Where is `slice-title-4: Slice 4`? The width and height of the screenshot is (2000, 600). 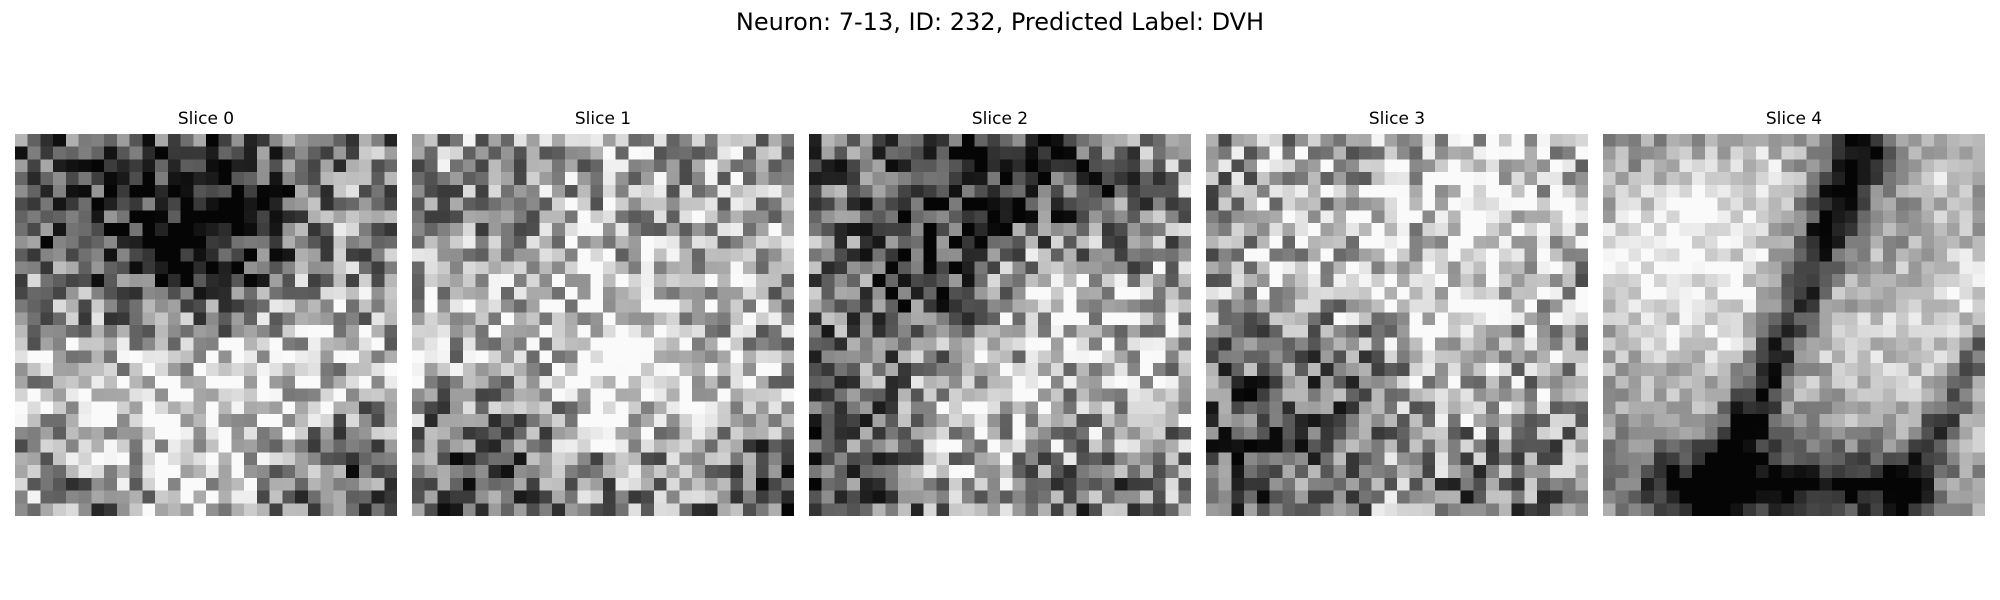
slice-title-4: Slice 4 is located at coordinates (1794, 119).